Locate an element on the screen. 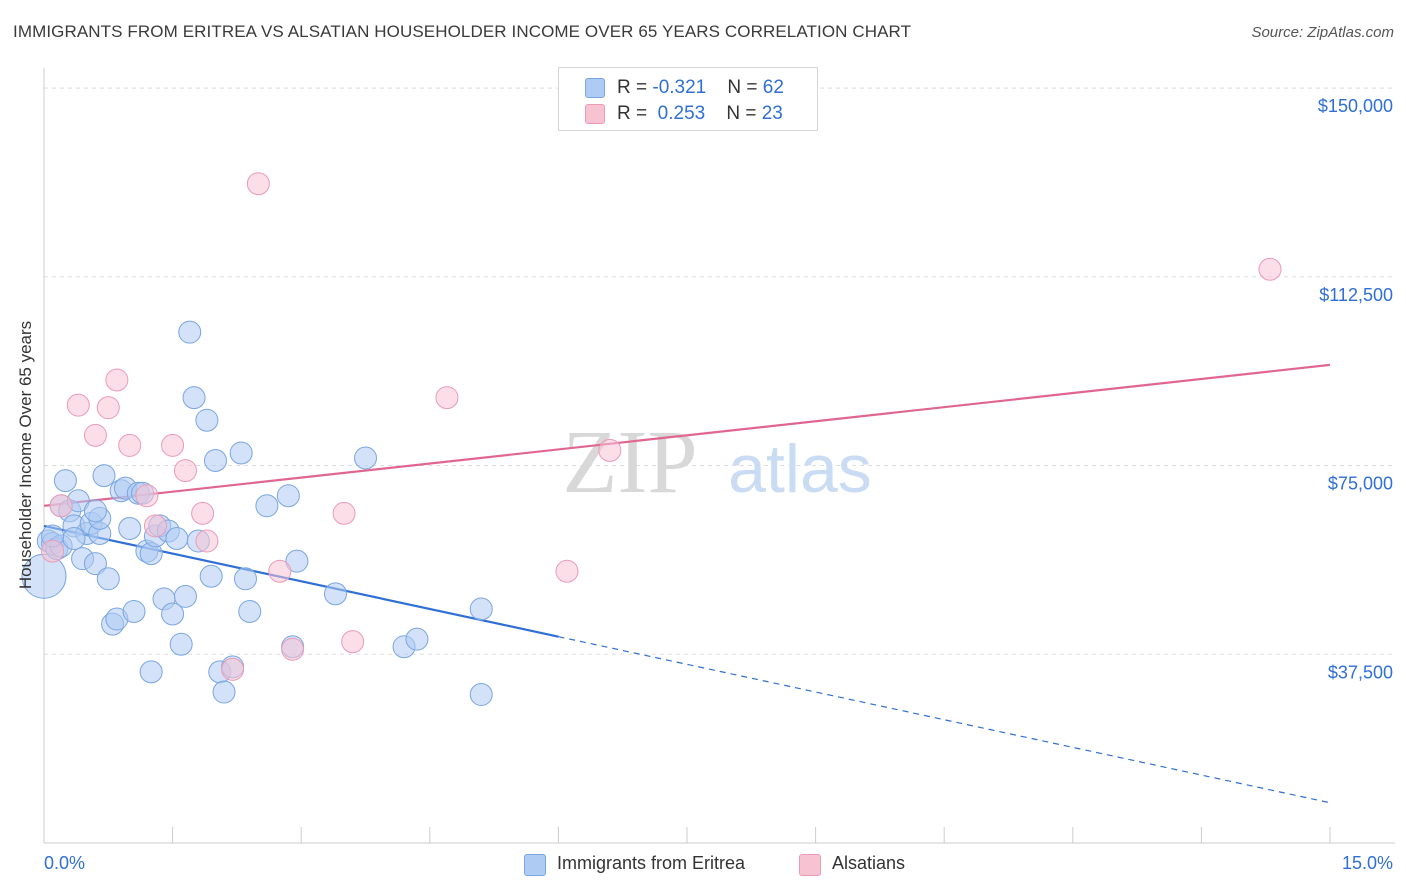  bottom-legend-label-alsatians: Alsatians is located at coordinates (869, 863).